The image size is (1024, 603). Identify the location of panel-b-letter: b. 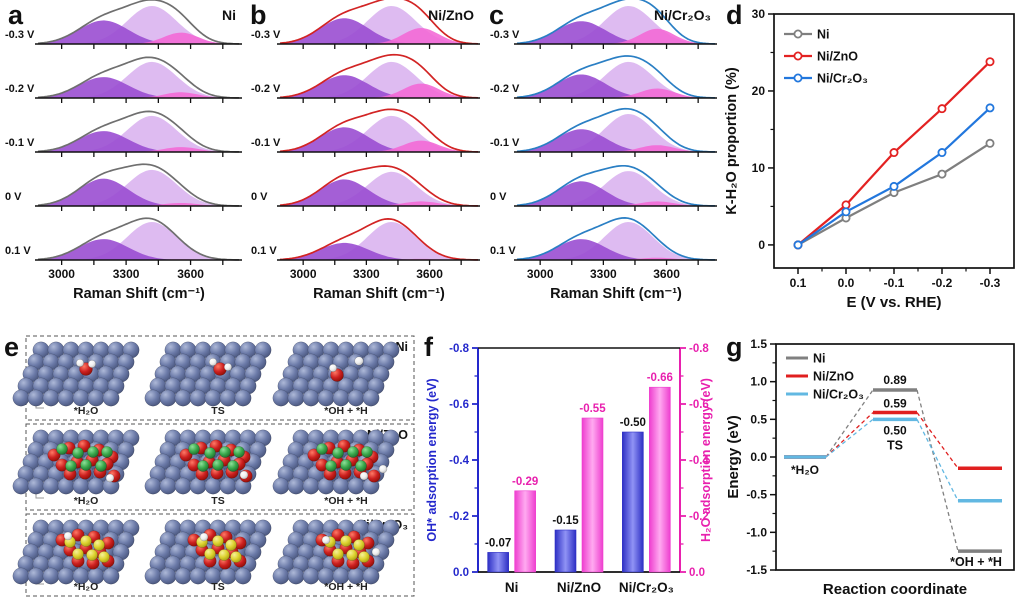
(258, 15).